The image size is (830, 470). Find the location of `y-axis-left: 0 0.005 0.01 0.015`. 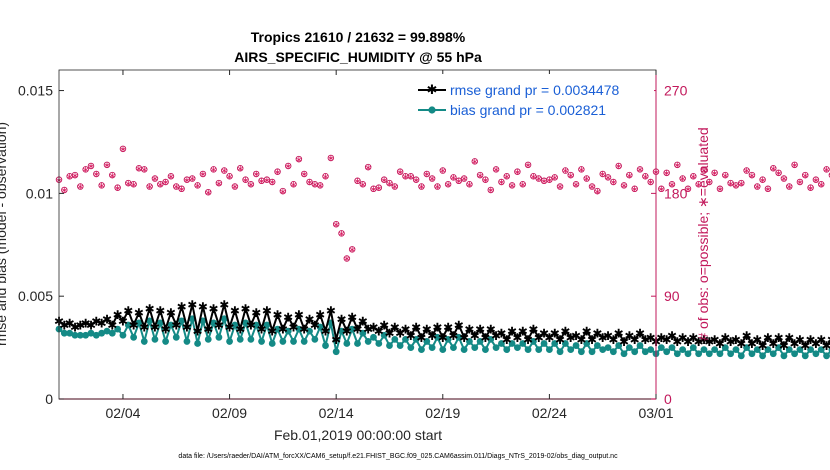

y-axis-left: 0 0.005 0.01 0.015 is located at coordinates (41, 245).